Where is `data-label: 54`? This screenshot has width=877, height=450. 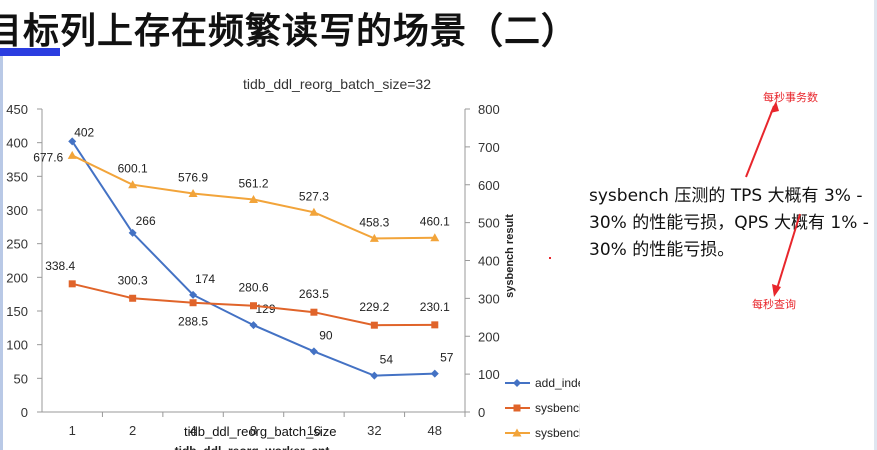
data-label: 54 is located at coordinates (387, 360).